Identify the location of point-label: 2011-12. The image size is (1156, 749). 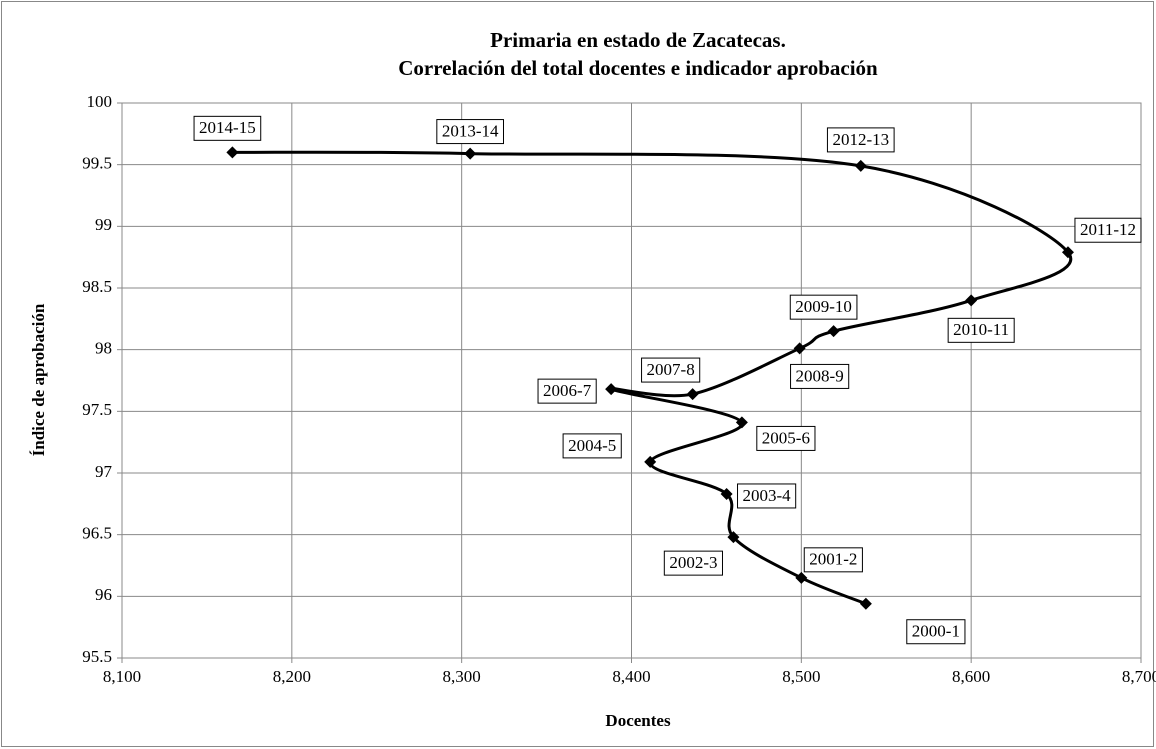
(1108, 229).